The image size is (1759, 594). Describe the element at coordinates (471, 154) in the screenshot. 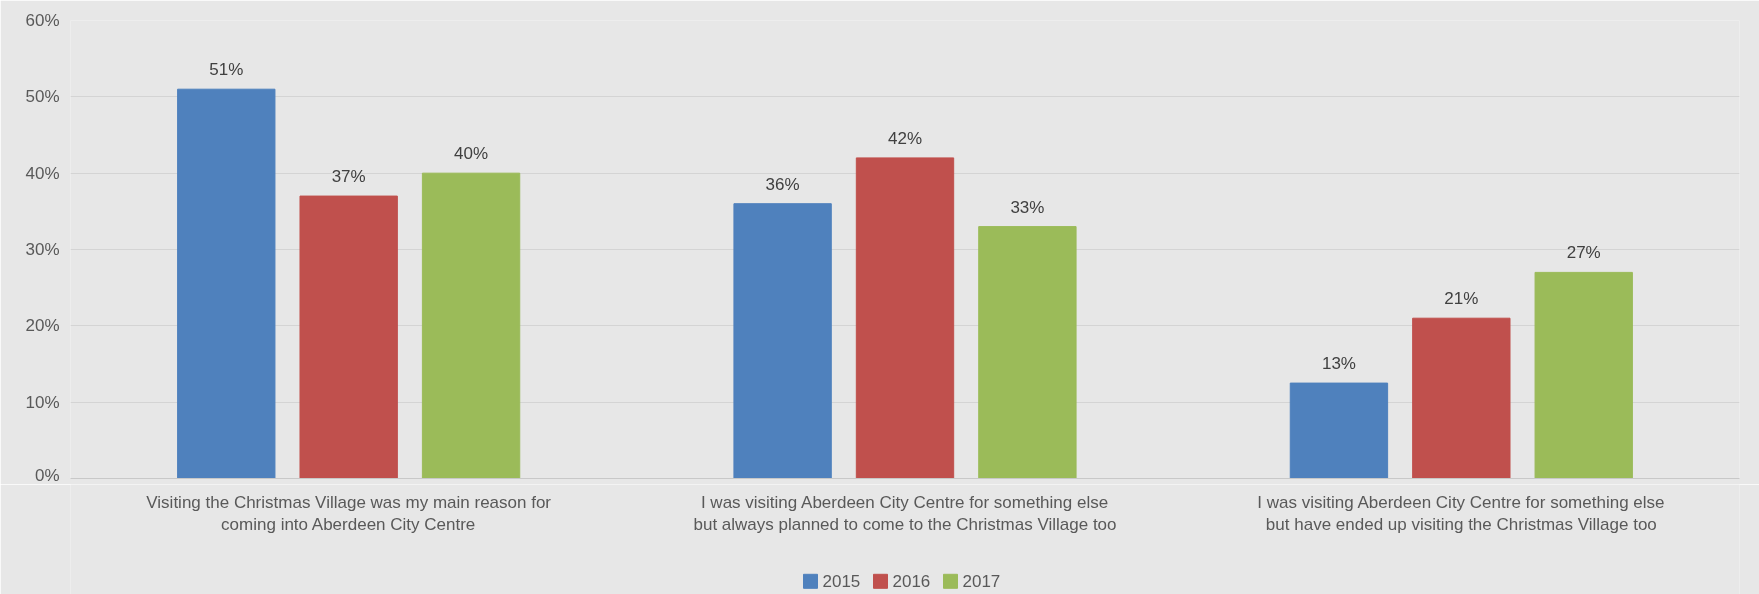

I see `data-label: 40%` at that location.